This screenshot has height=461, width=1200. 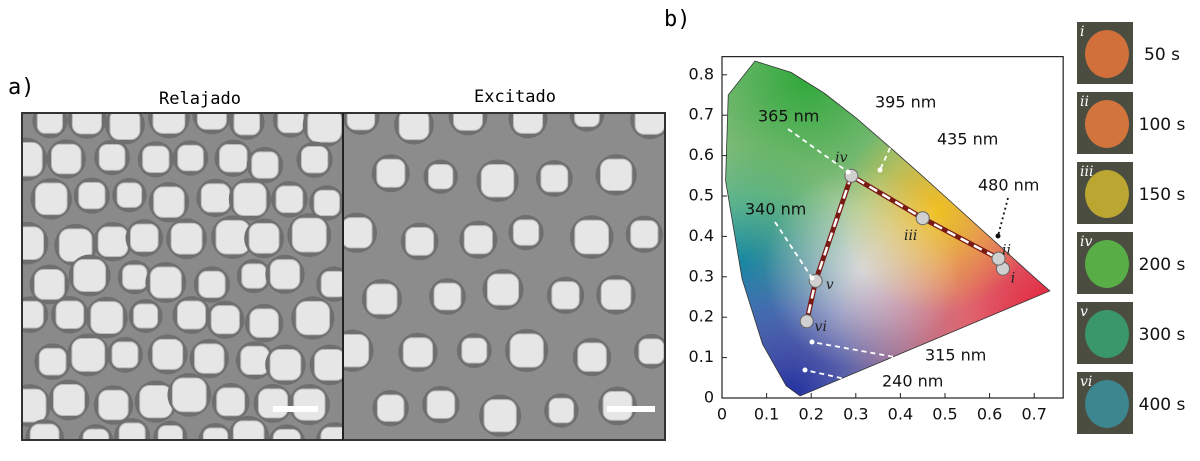 I want to click on y-tick-label: 0.4, so click(x=701, y=235).